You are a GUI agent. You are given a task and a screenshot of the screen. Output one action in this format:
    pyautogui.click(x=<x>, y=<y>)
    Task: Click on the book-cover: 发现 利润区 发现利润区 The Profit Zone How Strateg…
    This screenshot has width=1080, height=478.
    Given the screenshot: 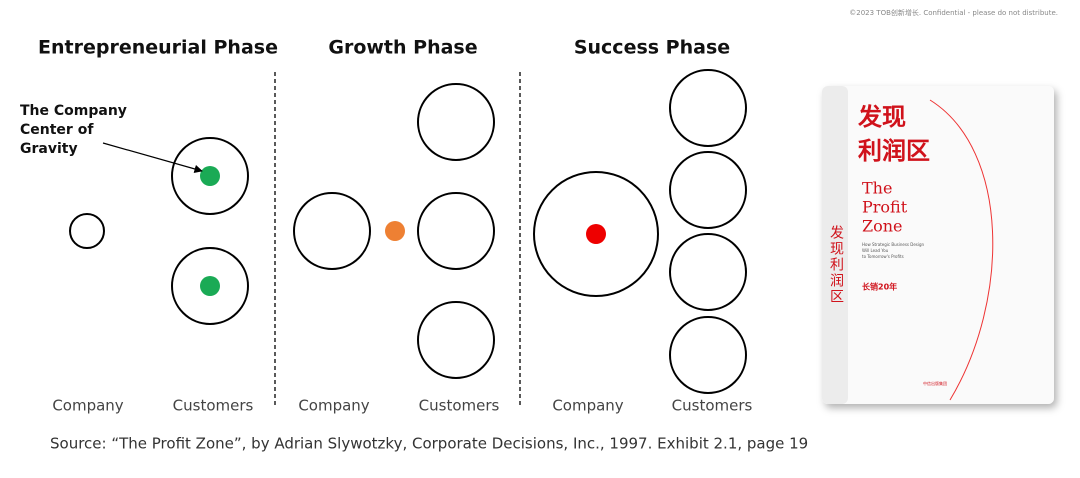 What is the action you would take?
    pyautogui.click(x=938, y=245)
    